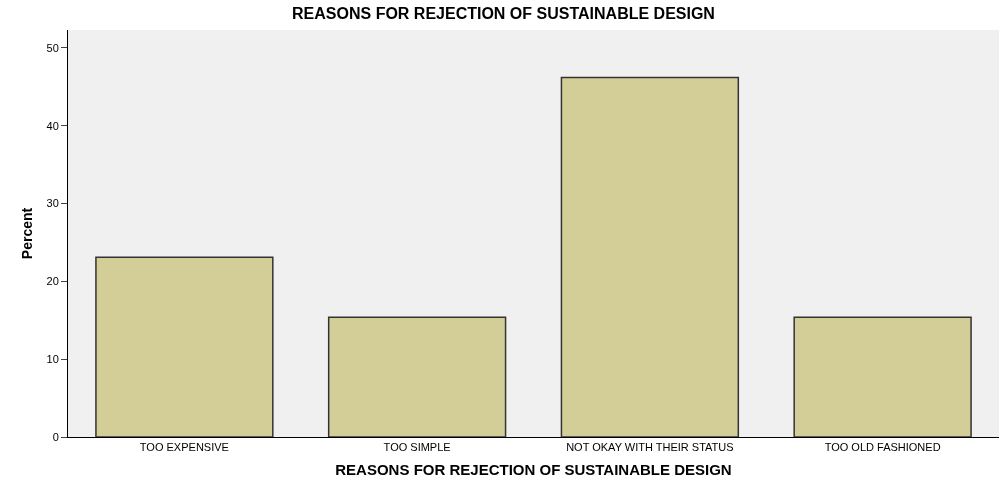 This screenshot has width=1007, height=499. I want to click on chart-title: REASONS FOR REJECTION OF SUSTAINABLE DESIGN, so click(503, 13).